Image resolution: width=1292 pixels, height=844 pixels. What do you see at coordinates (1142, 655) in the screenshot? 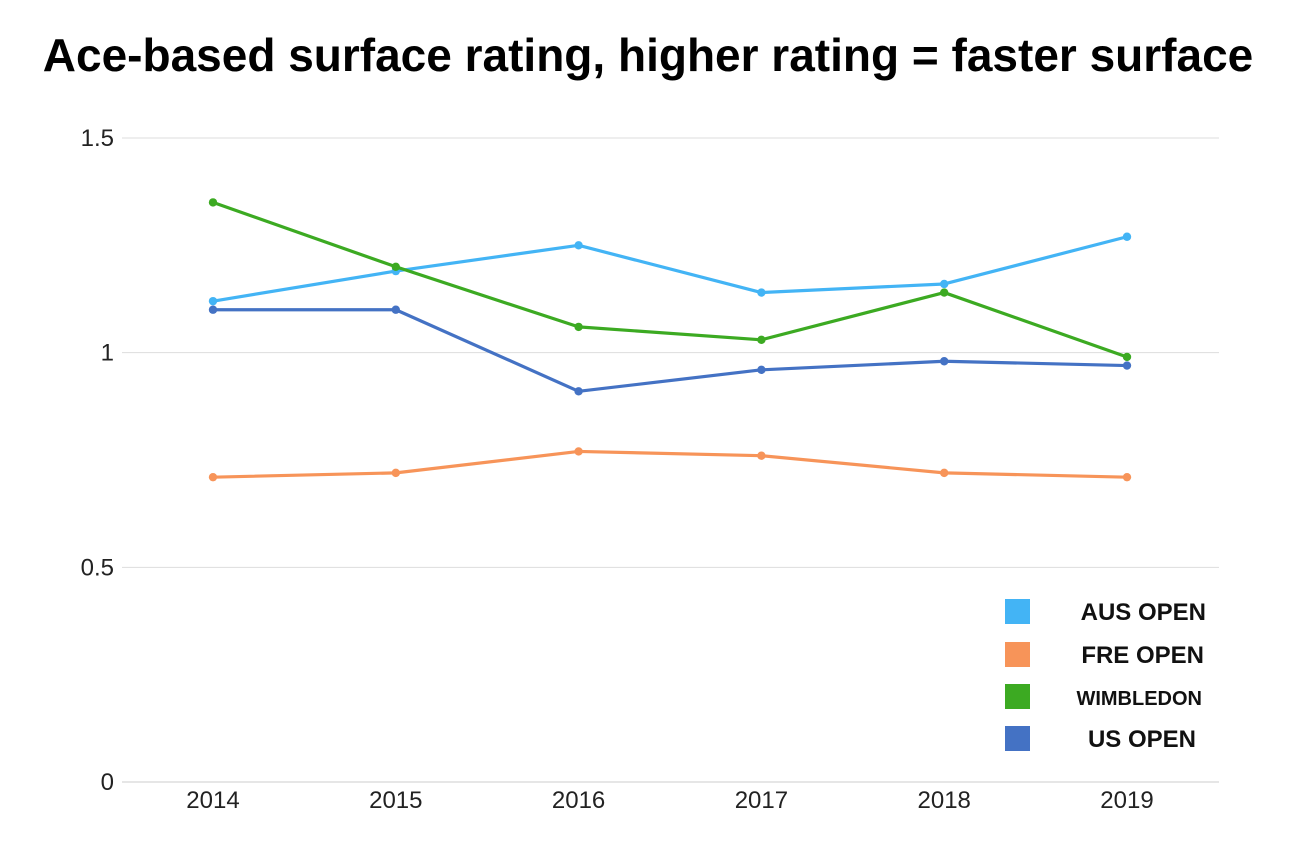
I see `legend-label: FRE OPEN` at bounding box center [1142, 655].